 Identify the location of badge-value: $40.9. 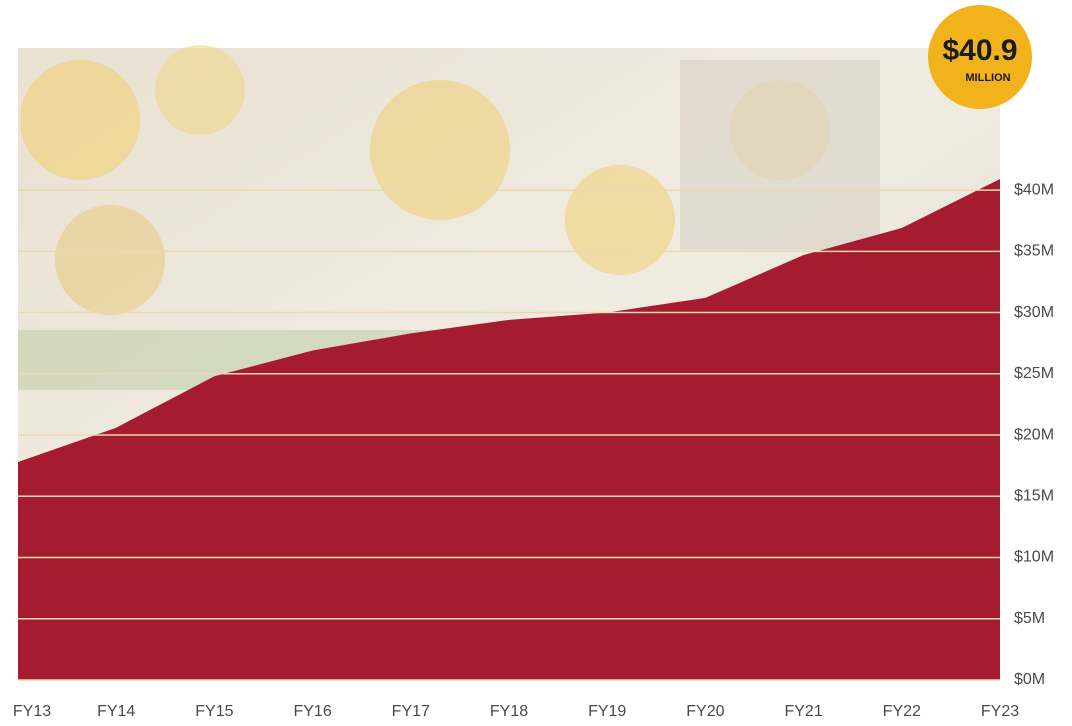
(979, 50).